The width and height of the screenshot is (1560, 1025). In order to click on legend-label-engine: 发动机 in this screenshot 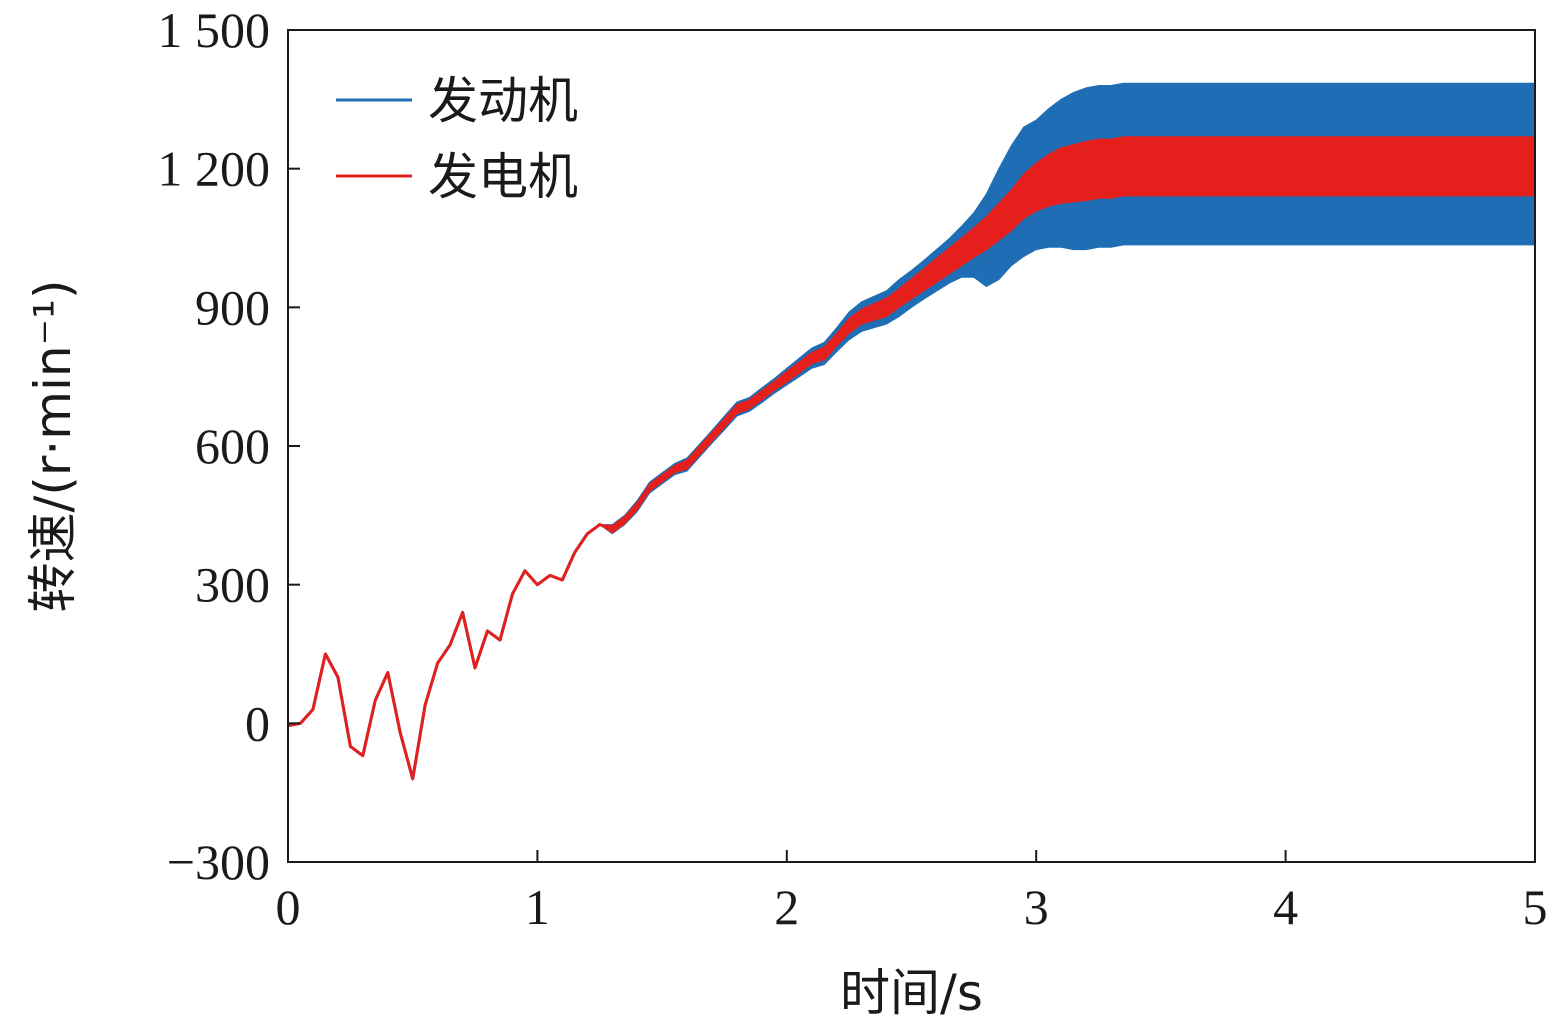, I will do `click(503, 101)`.